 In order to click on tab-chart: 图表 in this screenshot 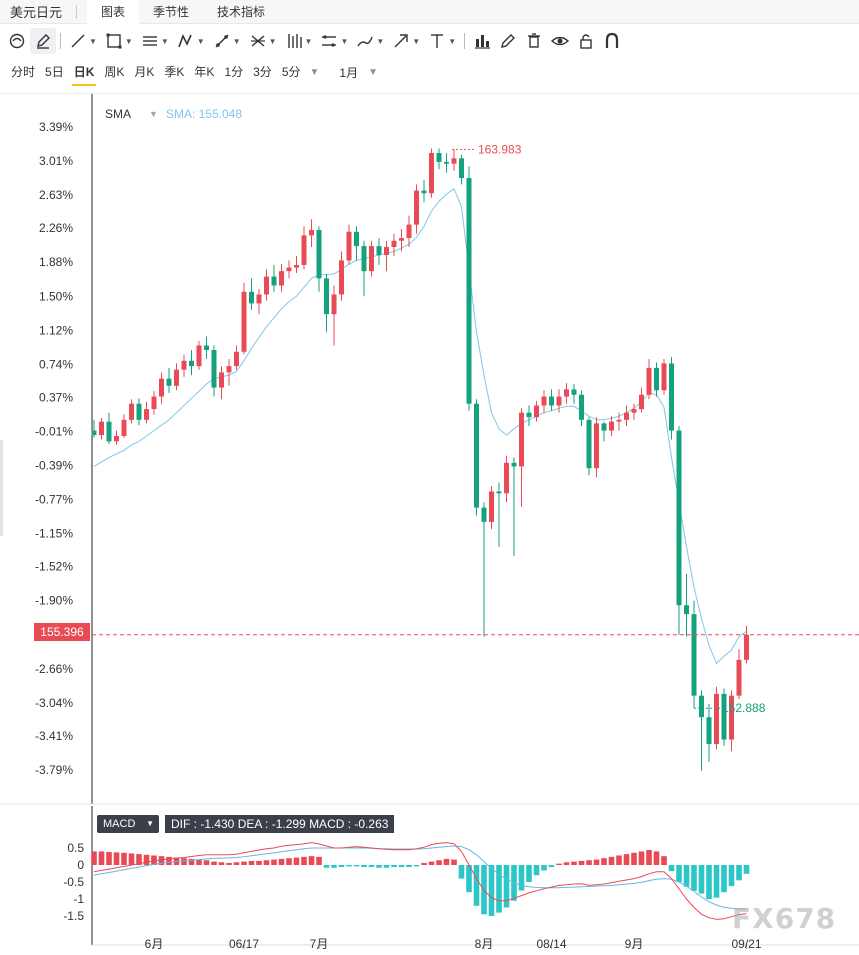, I will do `click(113, 12)`.